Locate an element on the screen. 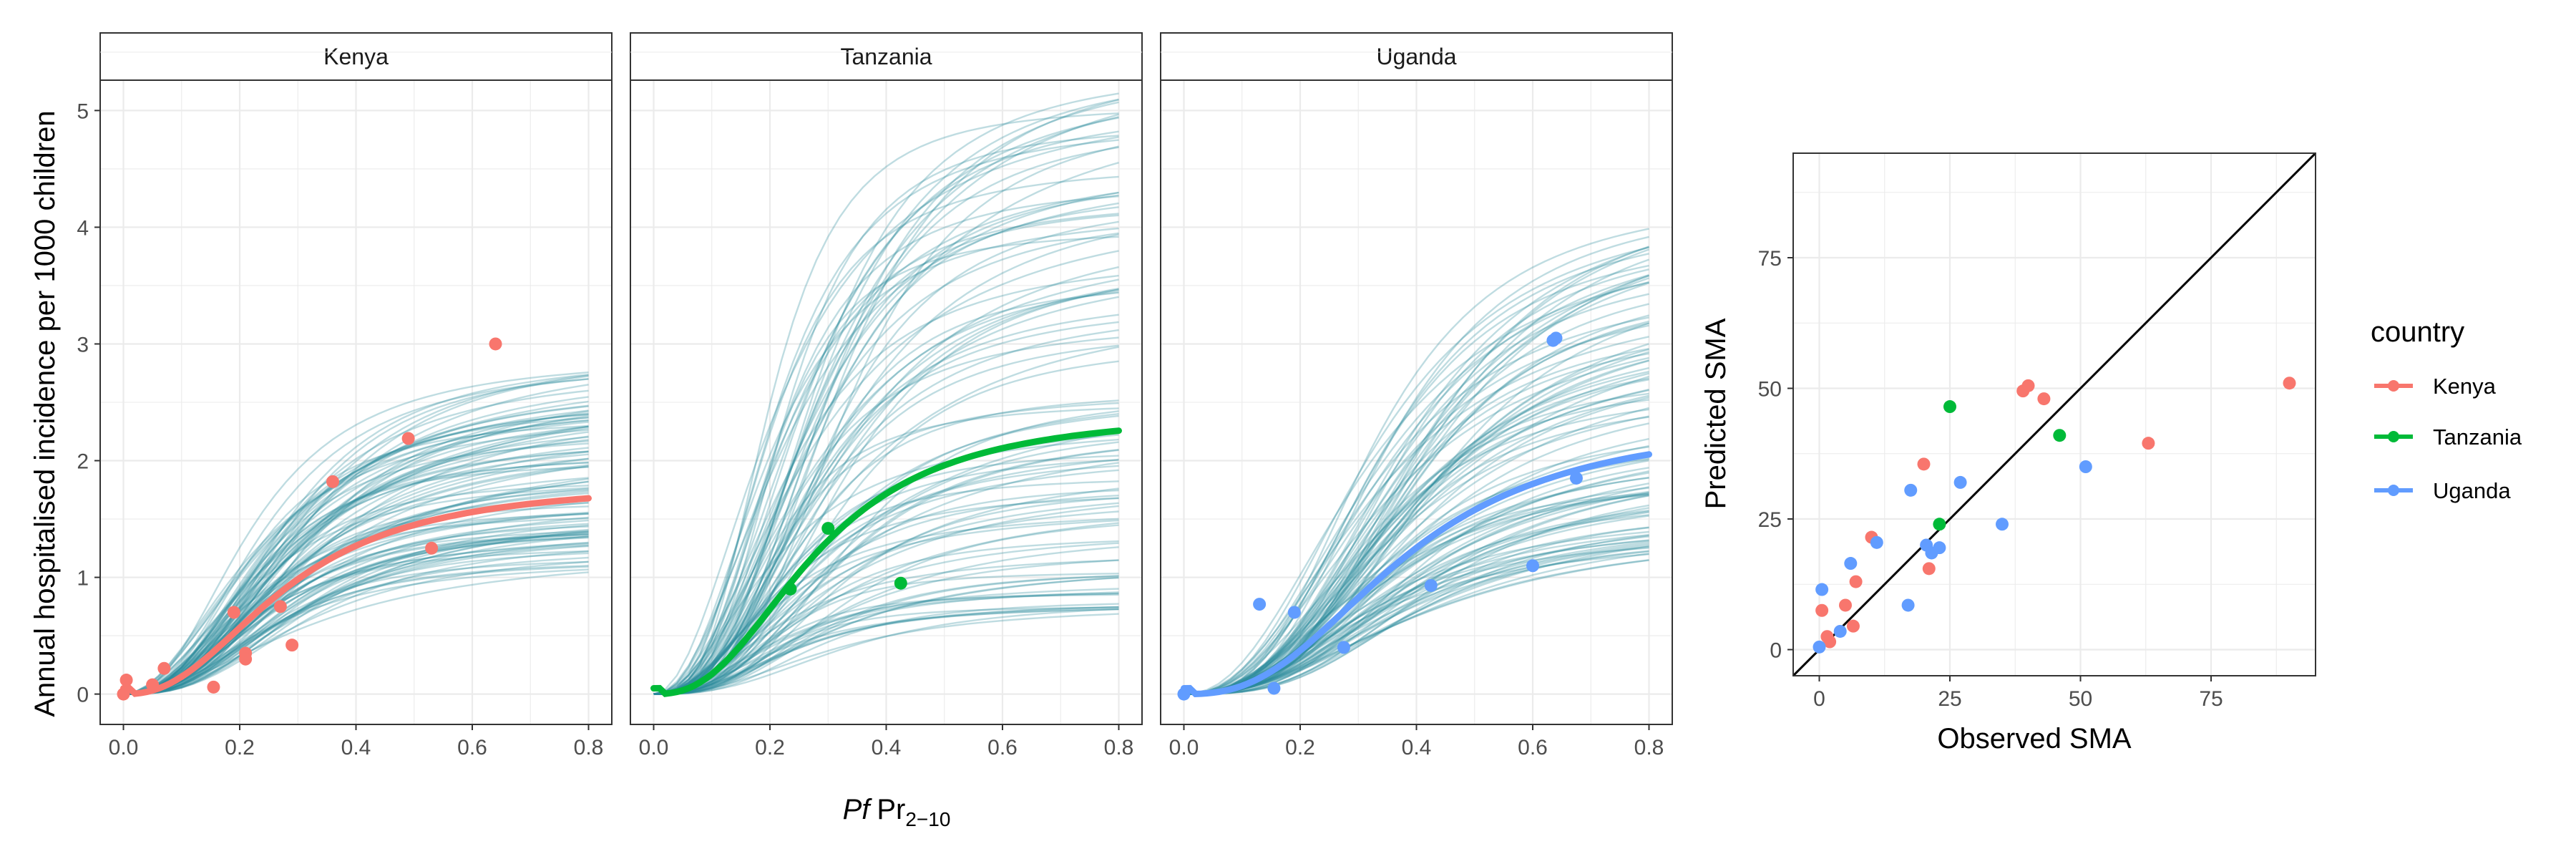 The image size is (2576, 859). x-tick-label: 50 is located at coordinates (2080, 699).